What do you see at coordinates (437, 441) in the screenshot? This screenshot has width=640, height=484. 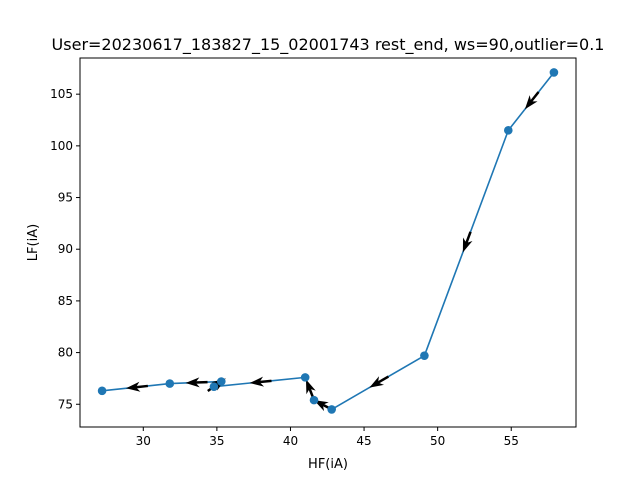 I see `x-tick-label: 50` at bounding box center [437, 441].